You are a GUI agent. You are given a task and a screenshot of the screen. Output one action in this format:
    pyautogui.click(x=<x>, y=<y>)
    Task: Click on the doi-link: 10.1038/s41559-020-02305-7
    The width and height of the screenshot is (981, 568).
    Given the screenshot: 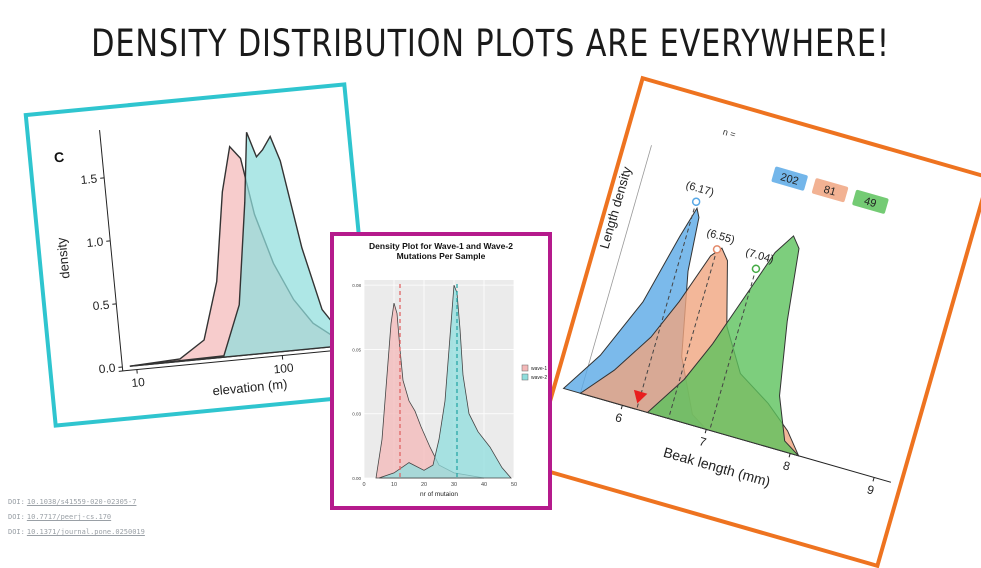 What is the action you would take?
    pyautogui.click(x=82, y=502)
    